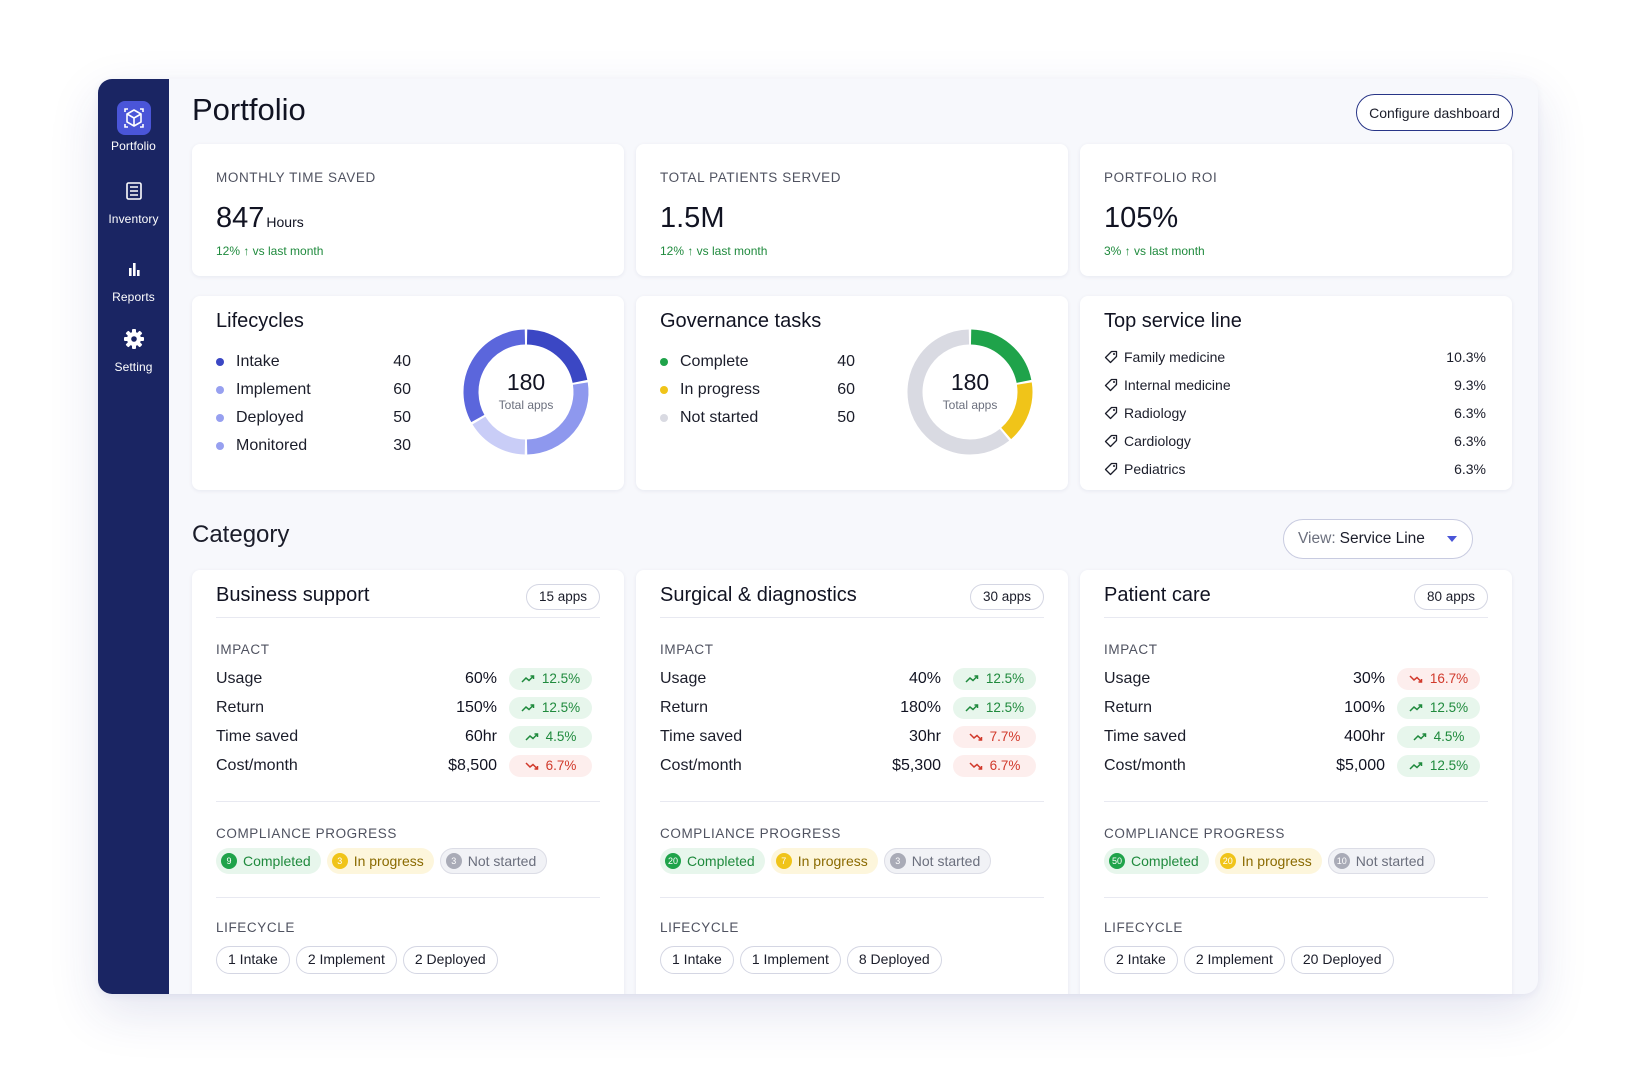 The image size is (1626, 1069). I want to click on delta-badge: 7.7%, so click(994, 736).